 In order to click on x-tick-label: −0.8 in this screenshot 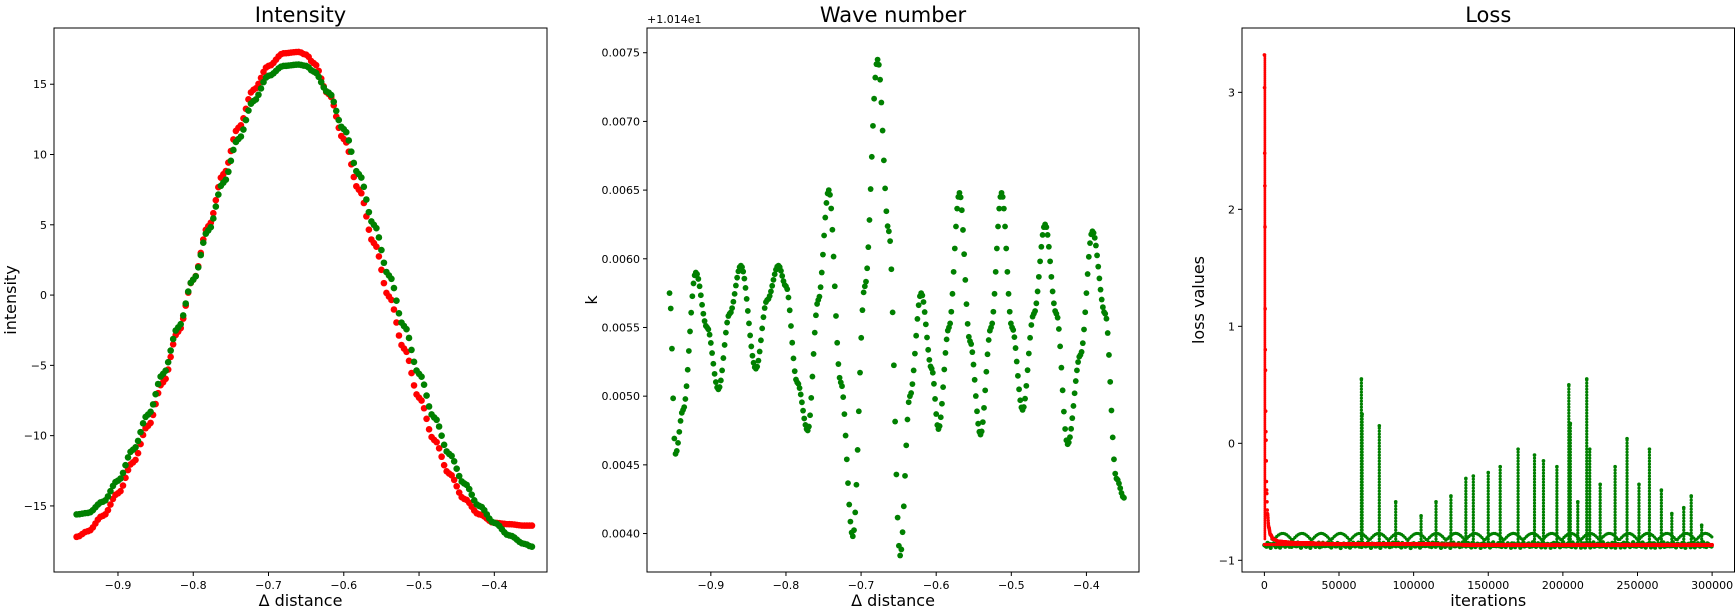, I will do `click(193, 585)`.